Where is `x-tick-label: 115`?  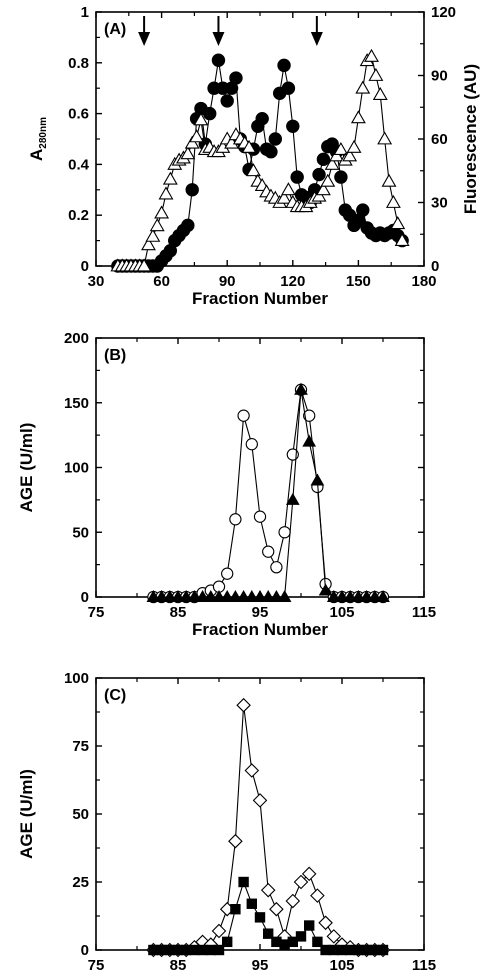
x-tick-label: 115 is located at coordinates (424, 612).